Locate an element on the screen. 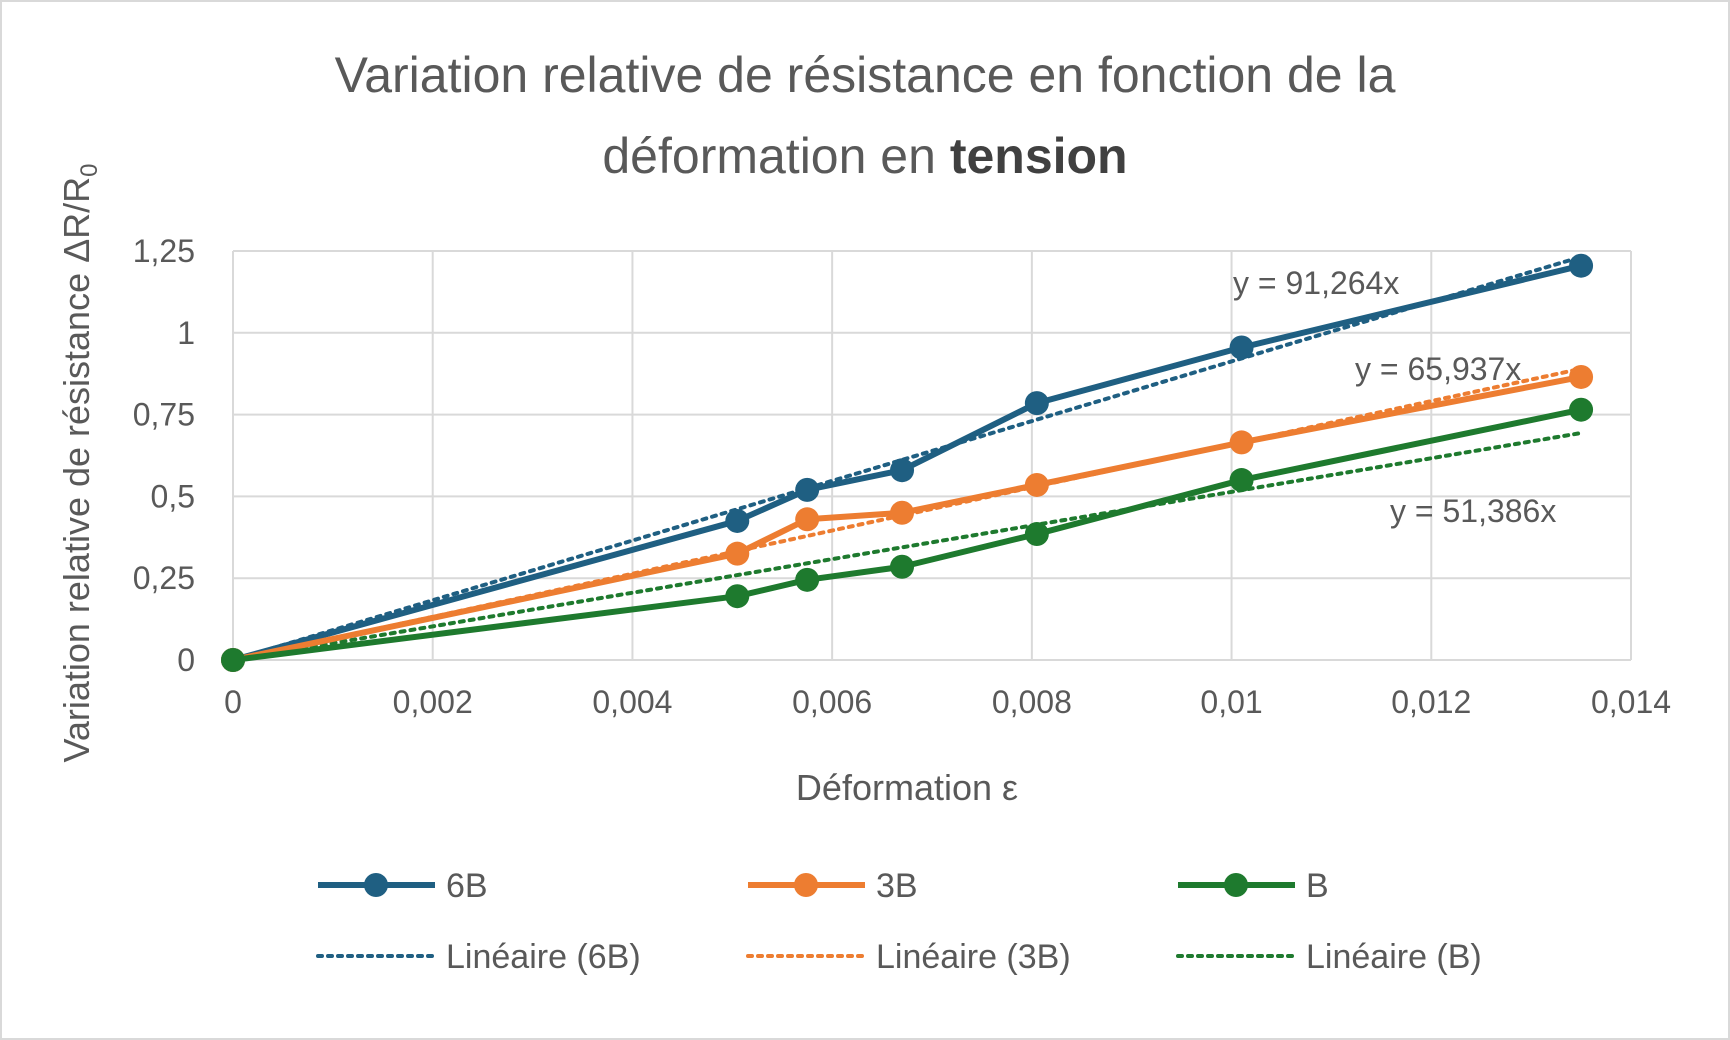  legend-label: 6B is located at coordinates (467, 886).